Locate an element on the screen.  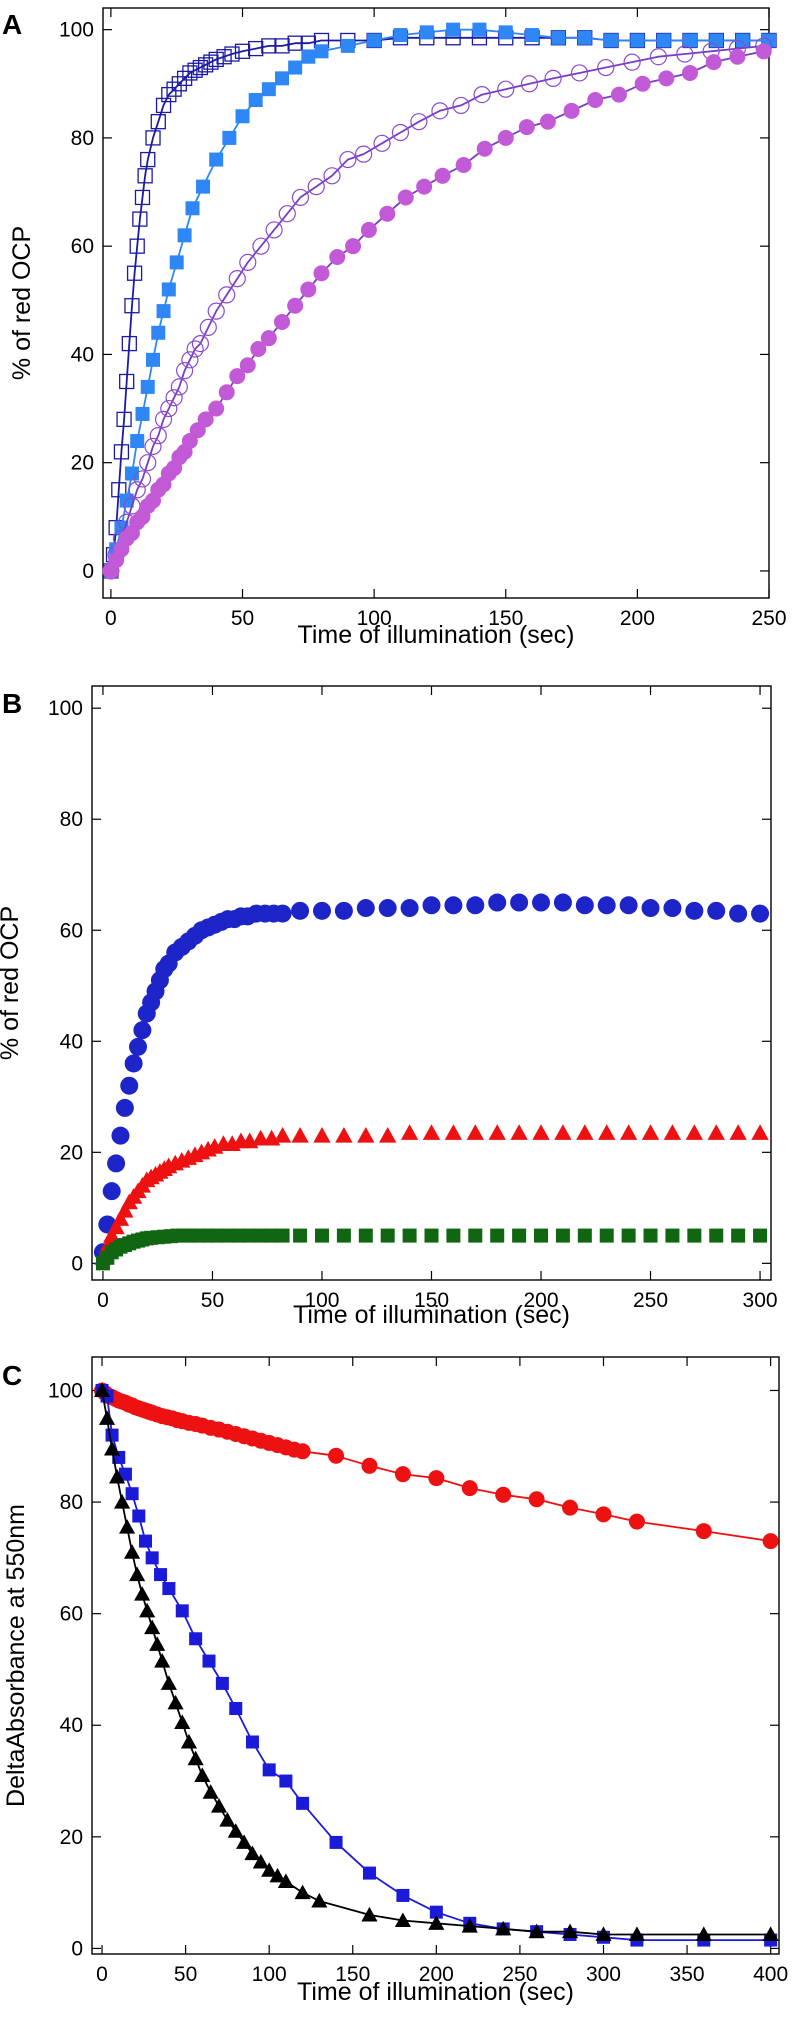
x-tick-label-b: 100 is located at coordinates (321, 1300).